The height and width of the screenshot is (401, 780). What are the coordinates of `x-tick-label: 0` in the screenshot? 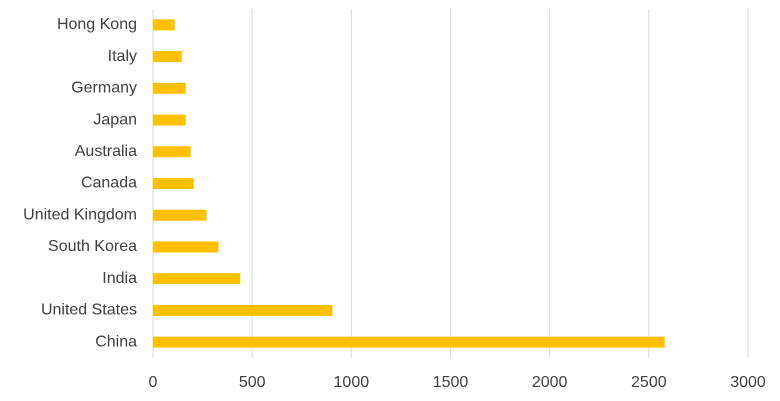 It's located at (153, 382).